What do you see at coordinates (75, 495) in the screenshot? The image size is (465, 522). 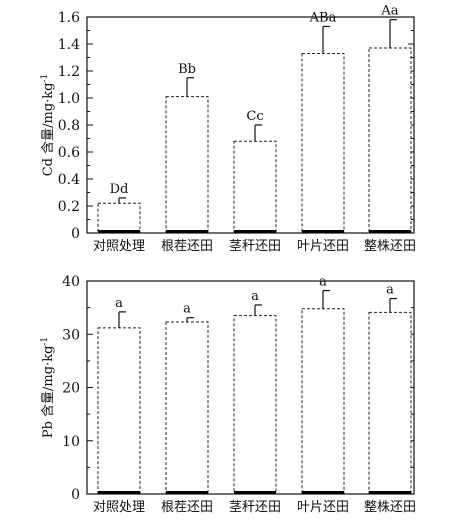 I see `pb-y-tick-label: 0` at bounding box center [75, 495].